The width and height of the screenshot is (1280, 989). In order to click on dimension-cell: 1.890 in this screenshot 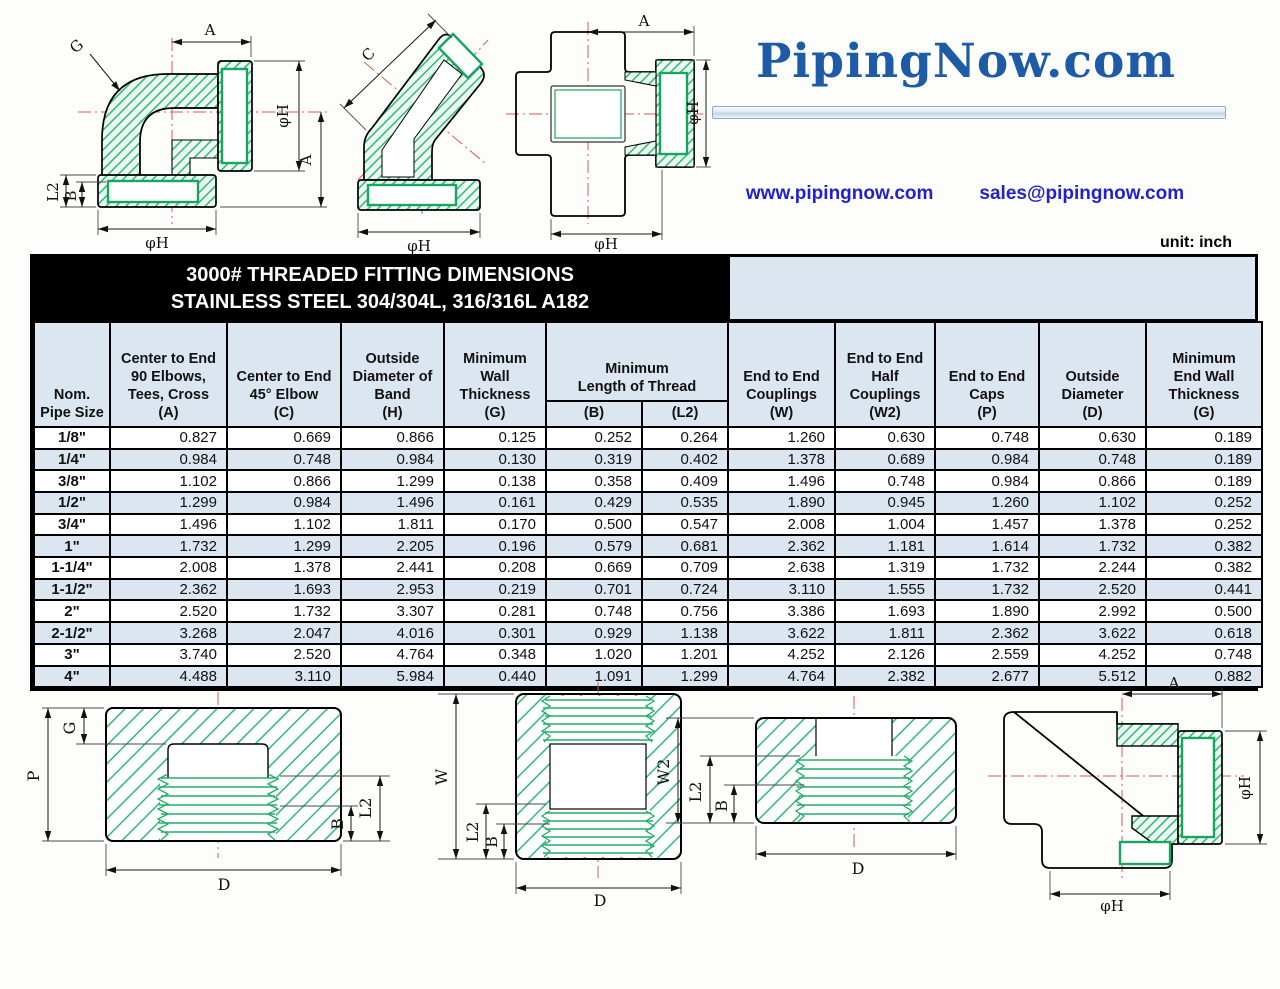, I will do `click(782, 503)`.